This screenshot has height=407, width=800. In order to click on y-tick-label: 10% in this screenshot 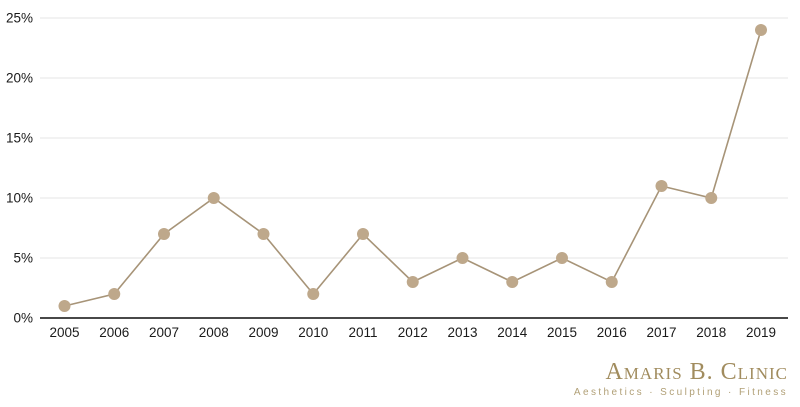, I will do `click(19, 198)`.